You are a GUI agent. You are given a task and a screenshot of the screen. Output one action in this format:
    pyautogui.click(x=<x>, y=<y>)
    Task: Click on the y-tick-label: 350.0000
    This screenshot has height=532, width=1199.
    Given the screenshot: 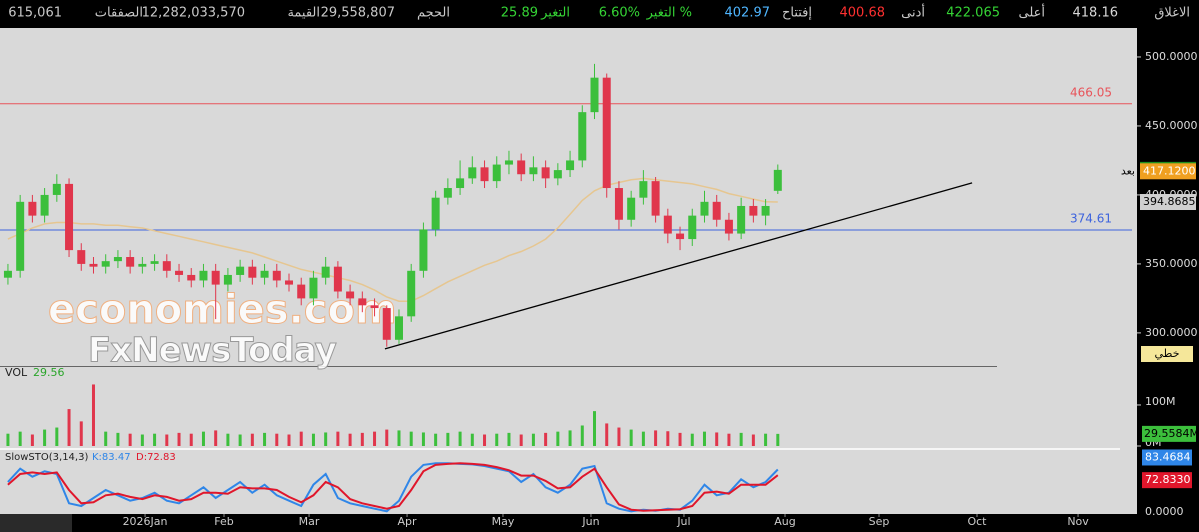 What is the action you would take?
    pyautogui.click(x=1171, y=263)
    